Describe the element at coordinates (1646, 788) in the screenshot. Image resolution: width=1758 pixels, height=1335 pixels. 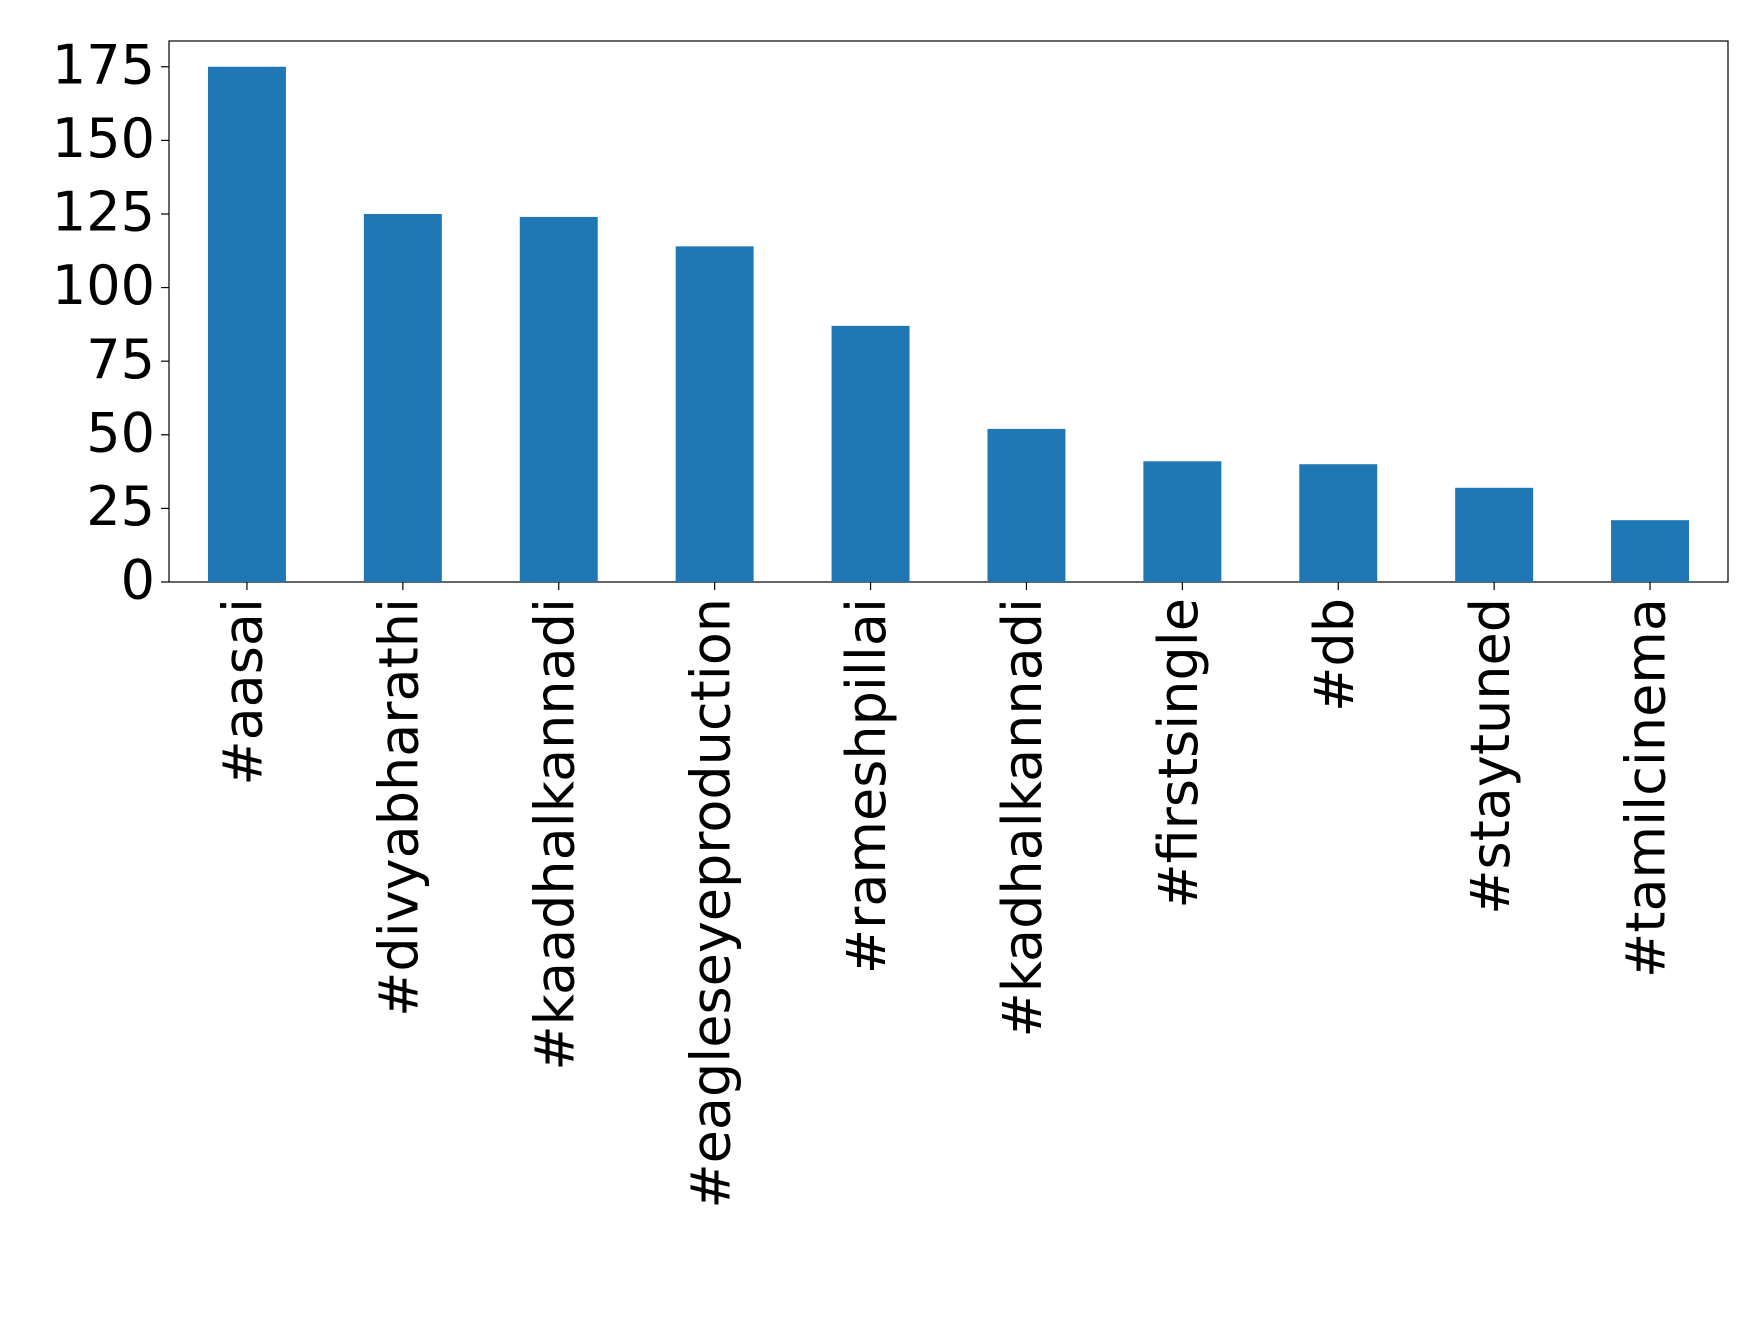
I see `x-tick-label: #tamilcinema` at that location.